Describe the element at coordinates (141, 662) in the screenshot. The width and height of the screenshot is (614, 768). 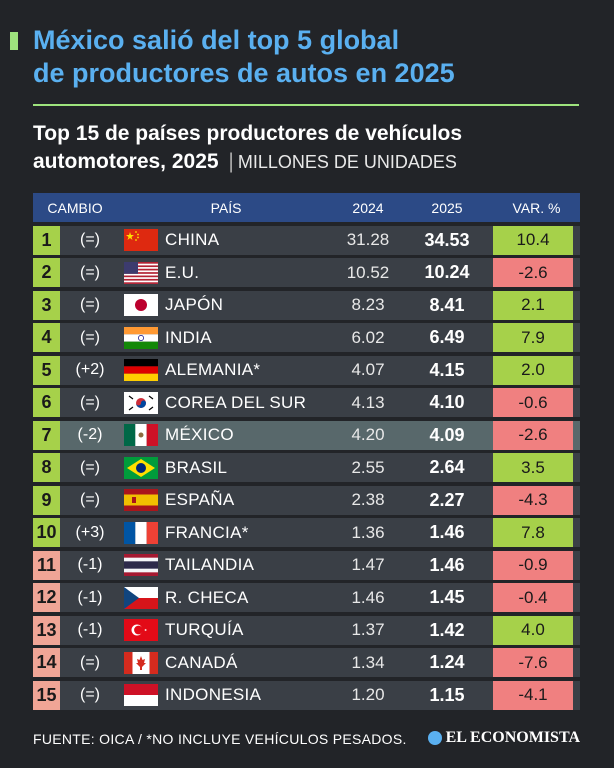
I see `canada-flag-icon` at that location.